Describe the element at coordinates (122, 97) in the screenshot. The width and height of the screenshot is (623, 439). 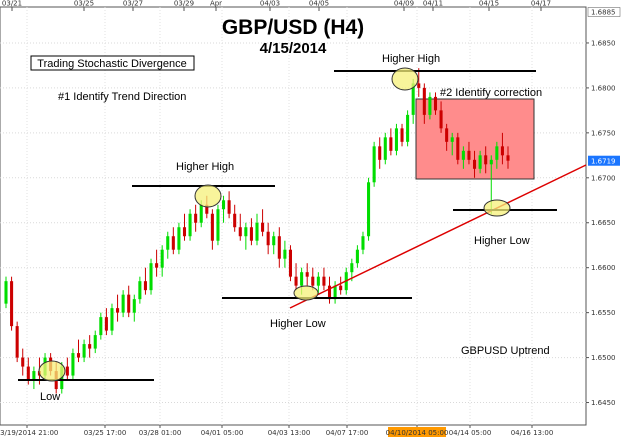
I see `step1-label: #1 Identify Trend Direction` at that location.